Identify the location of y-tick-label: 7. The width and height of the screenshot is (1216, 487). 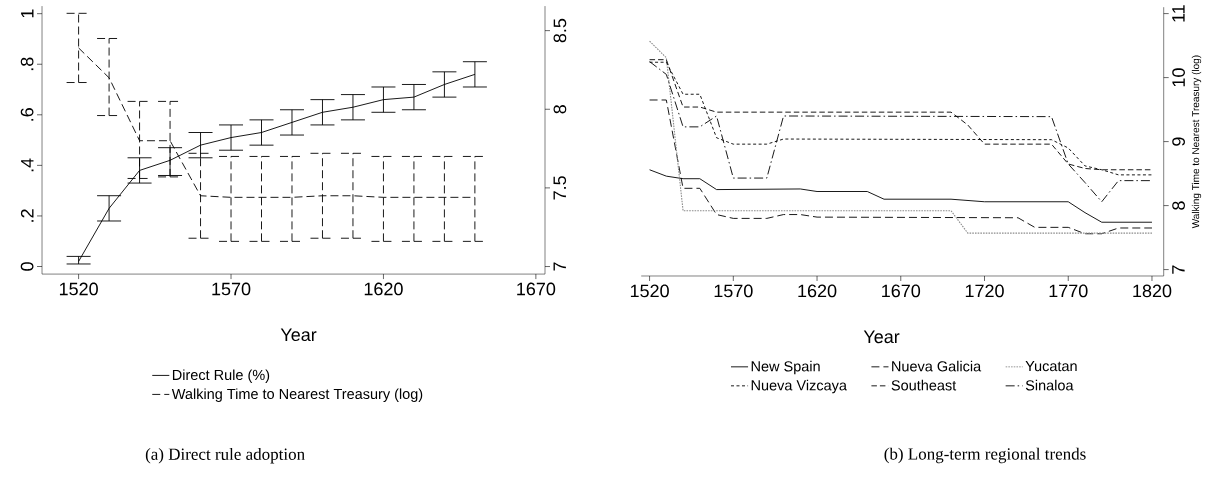
(1178, 269).